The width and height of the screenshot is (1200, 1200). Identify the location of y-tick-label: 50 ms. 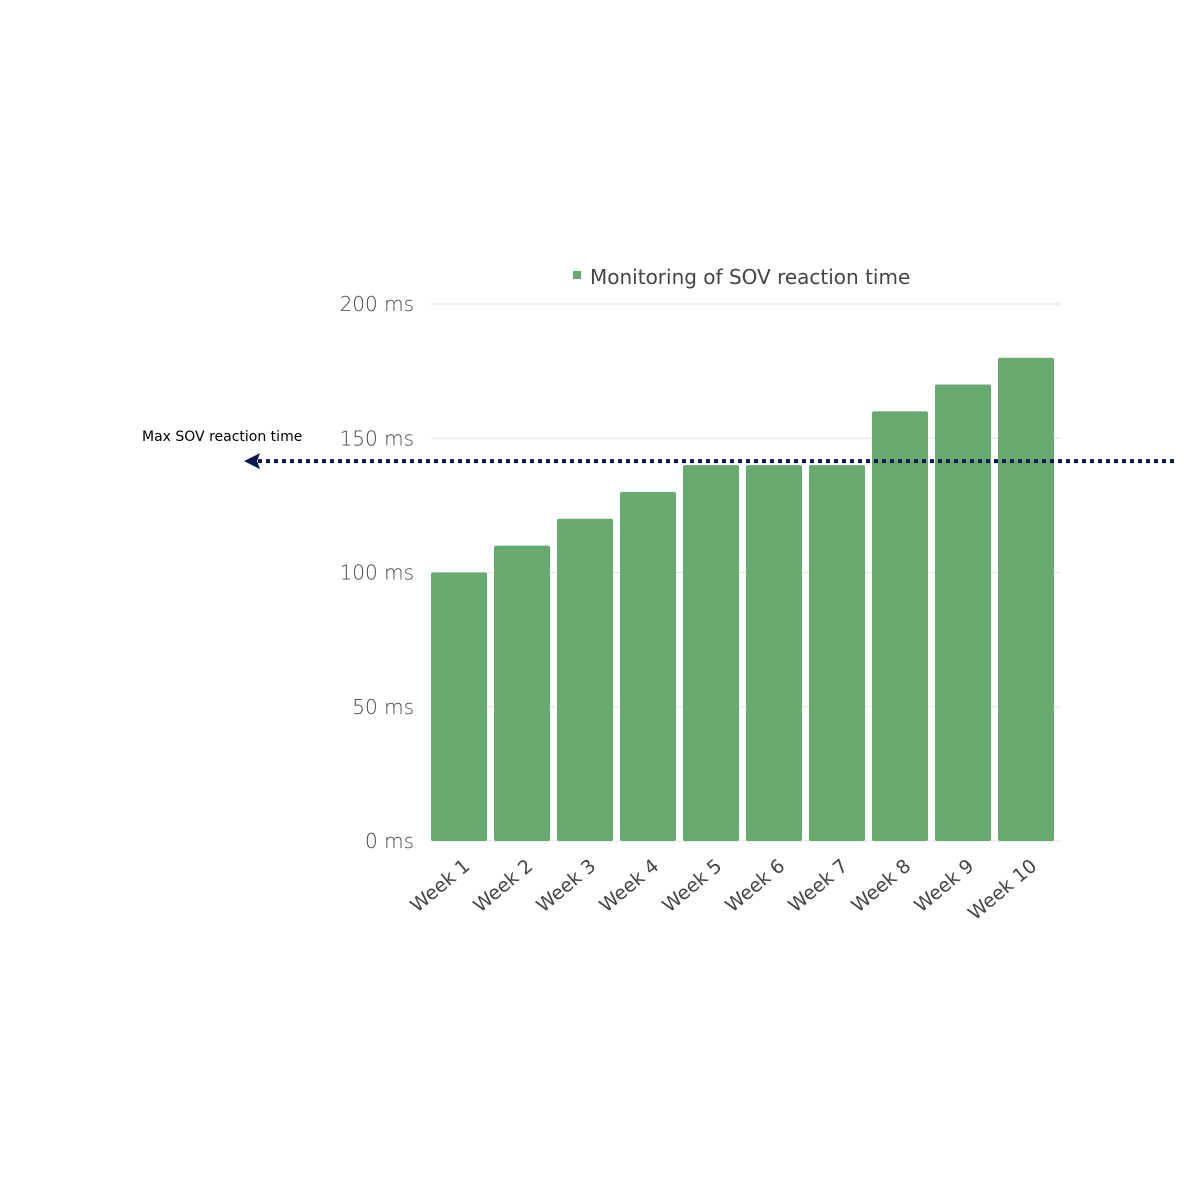
(383, 707).